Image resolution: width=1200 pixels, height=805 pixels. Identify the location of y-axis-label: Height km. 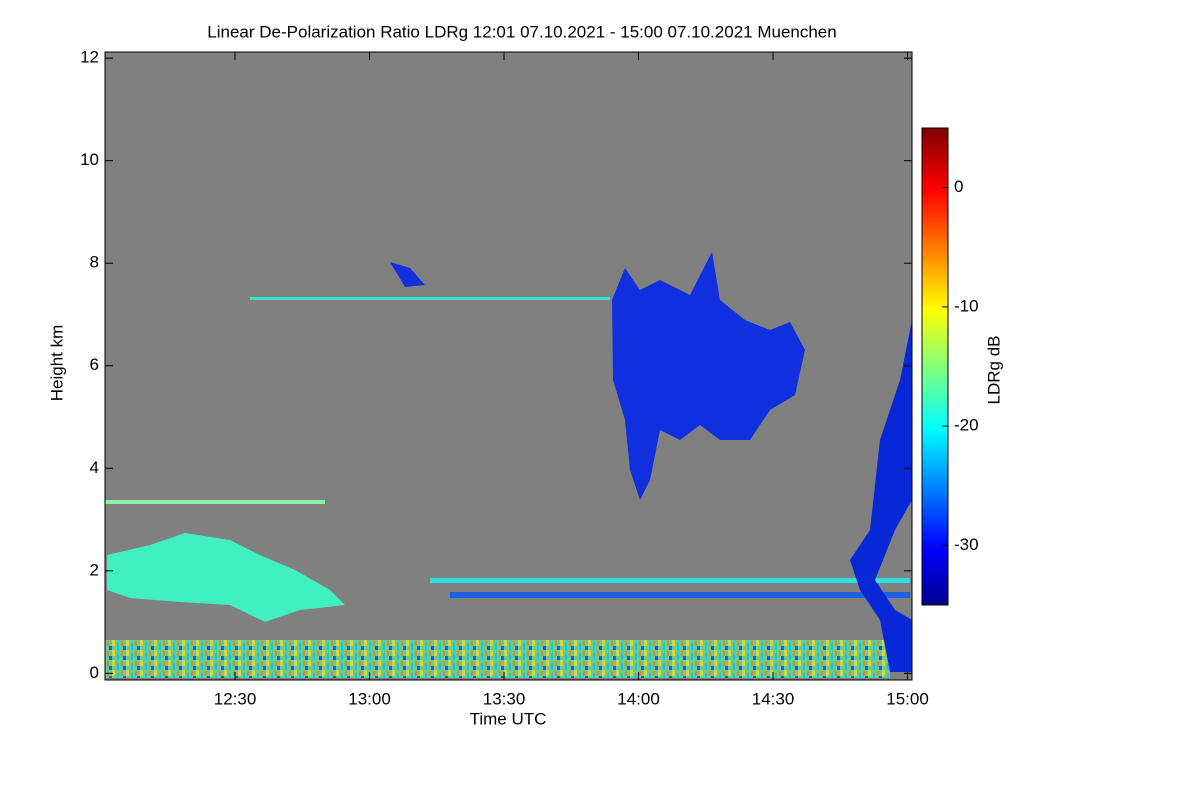
(56, 363).